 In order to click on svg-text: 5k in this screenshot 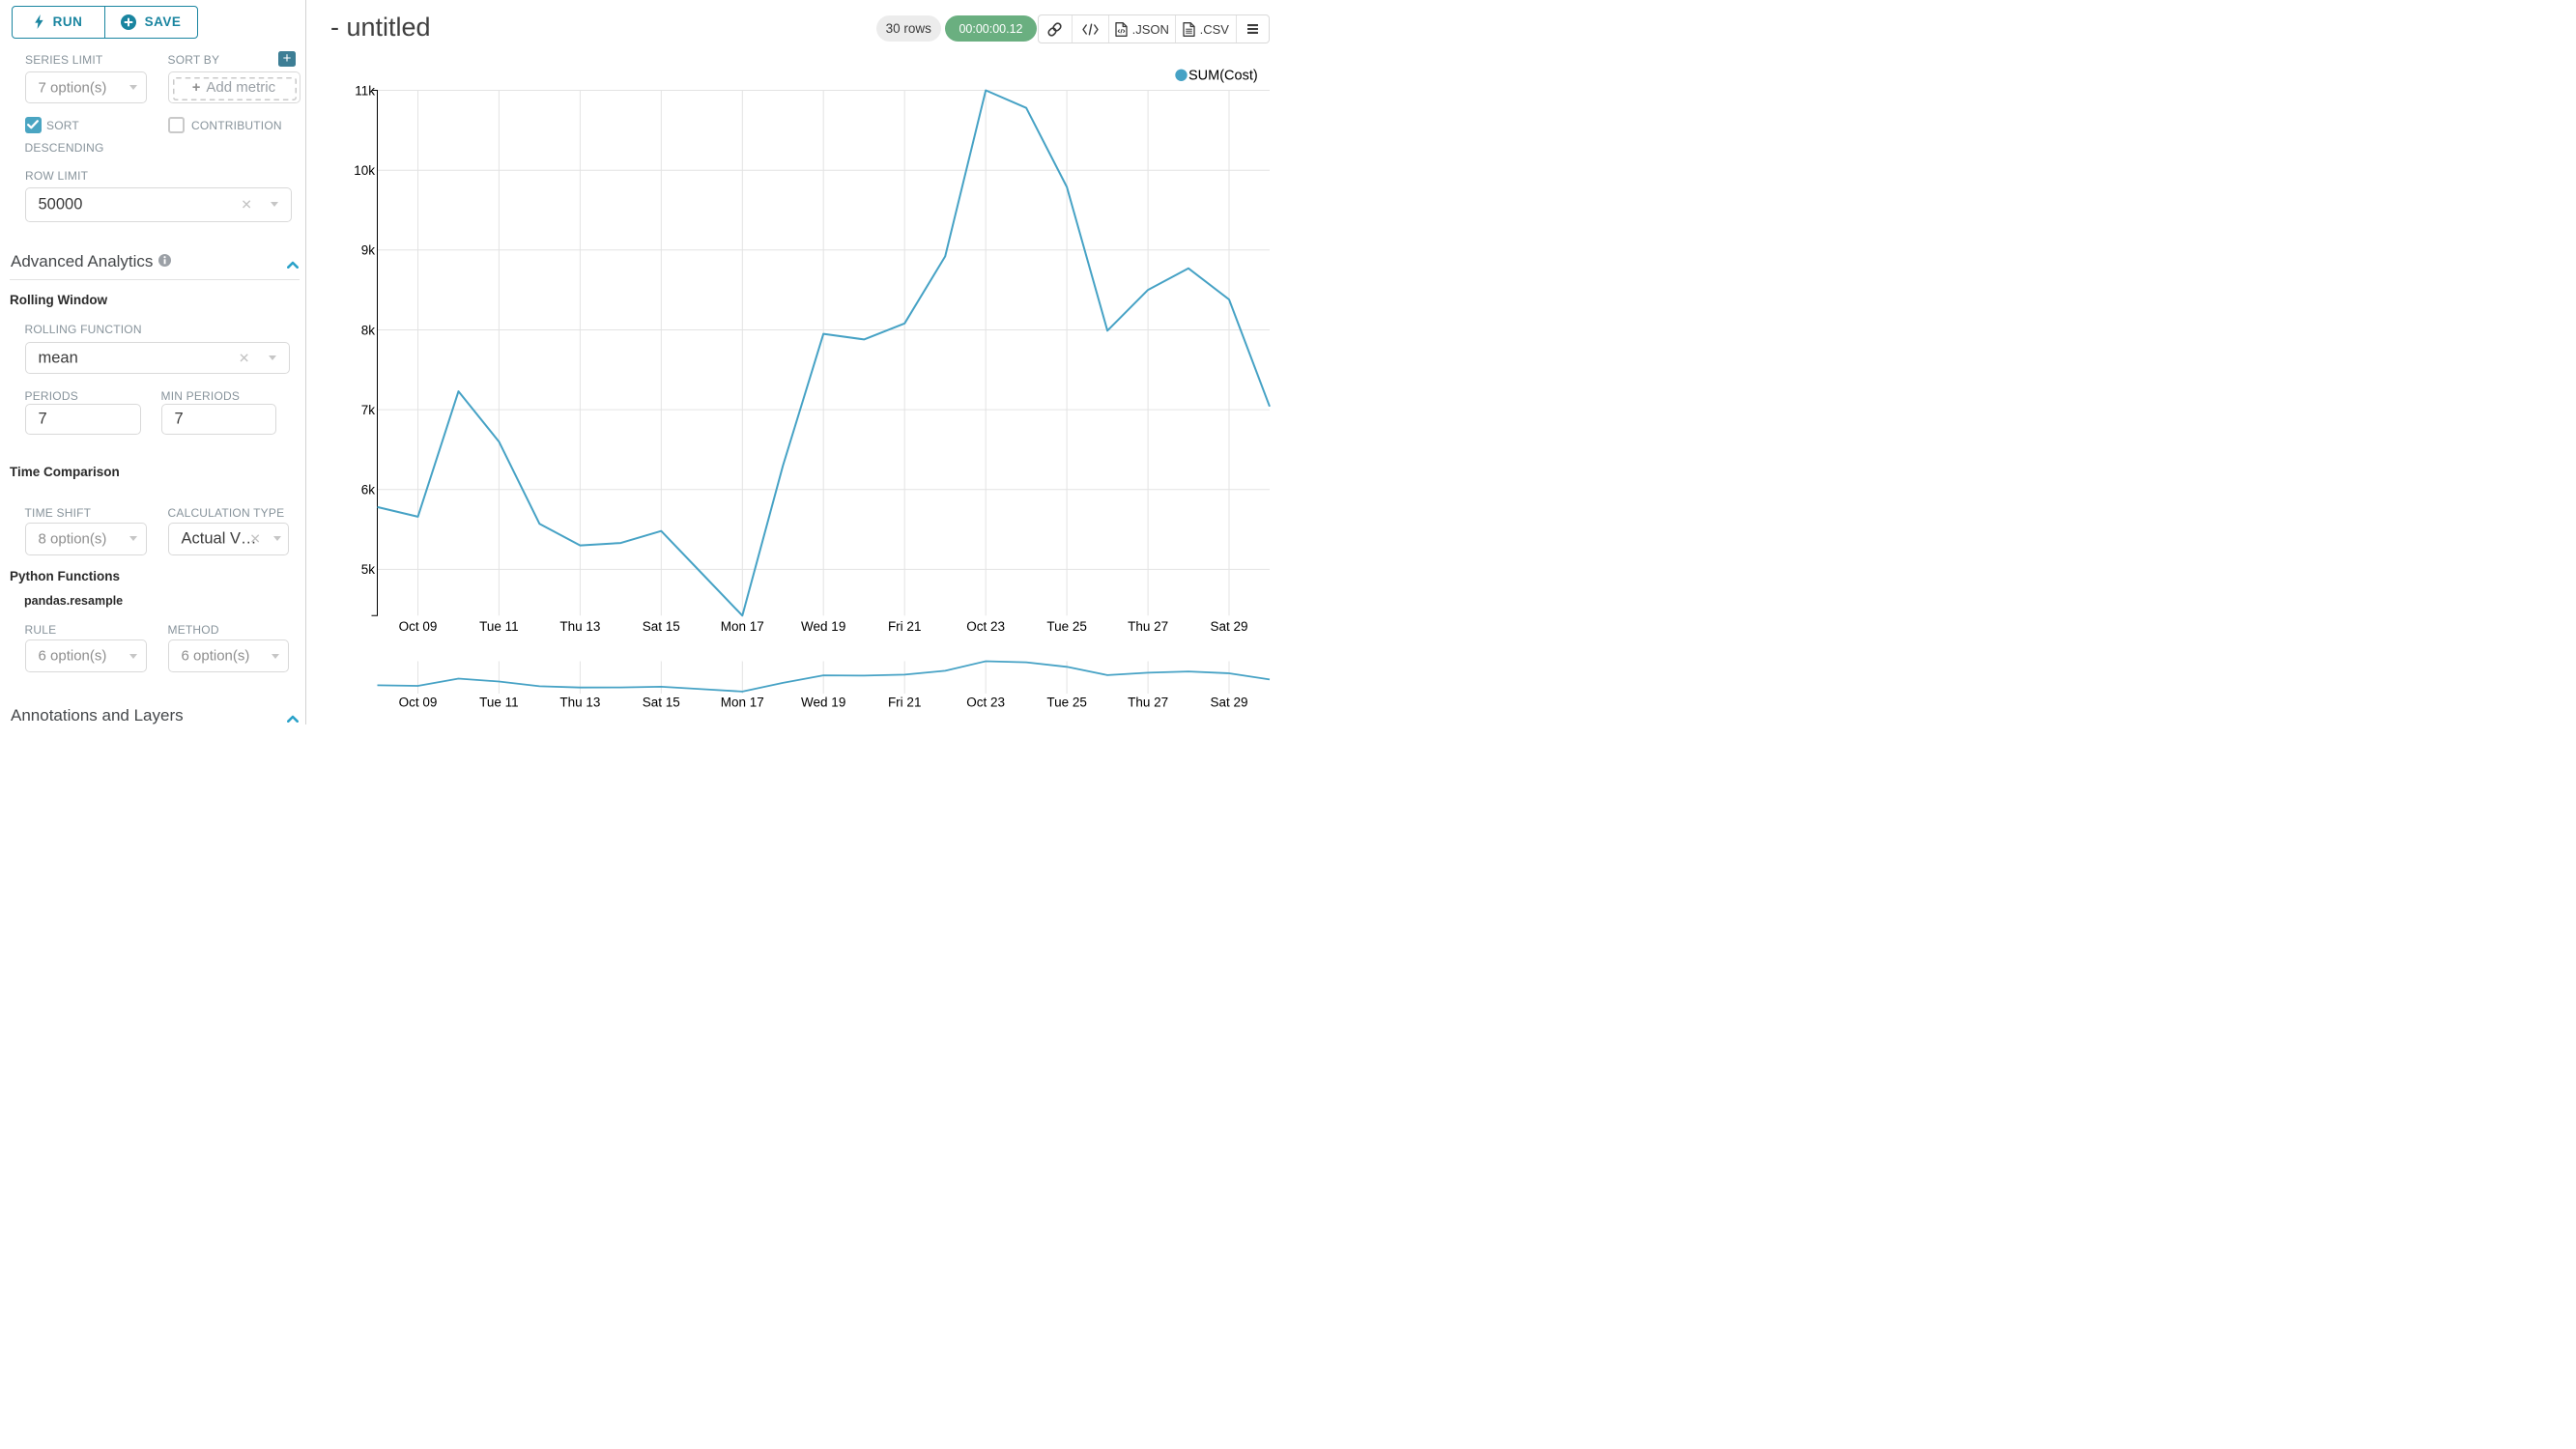, I will do `click(369, 569)`.